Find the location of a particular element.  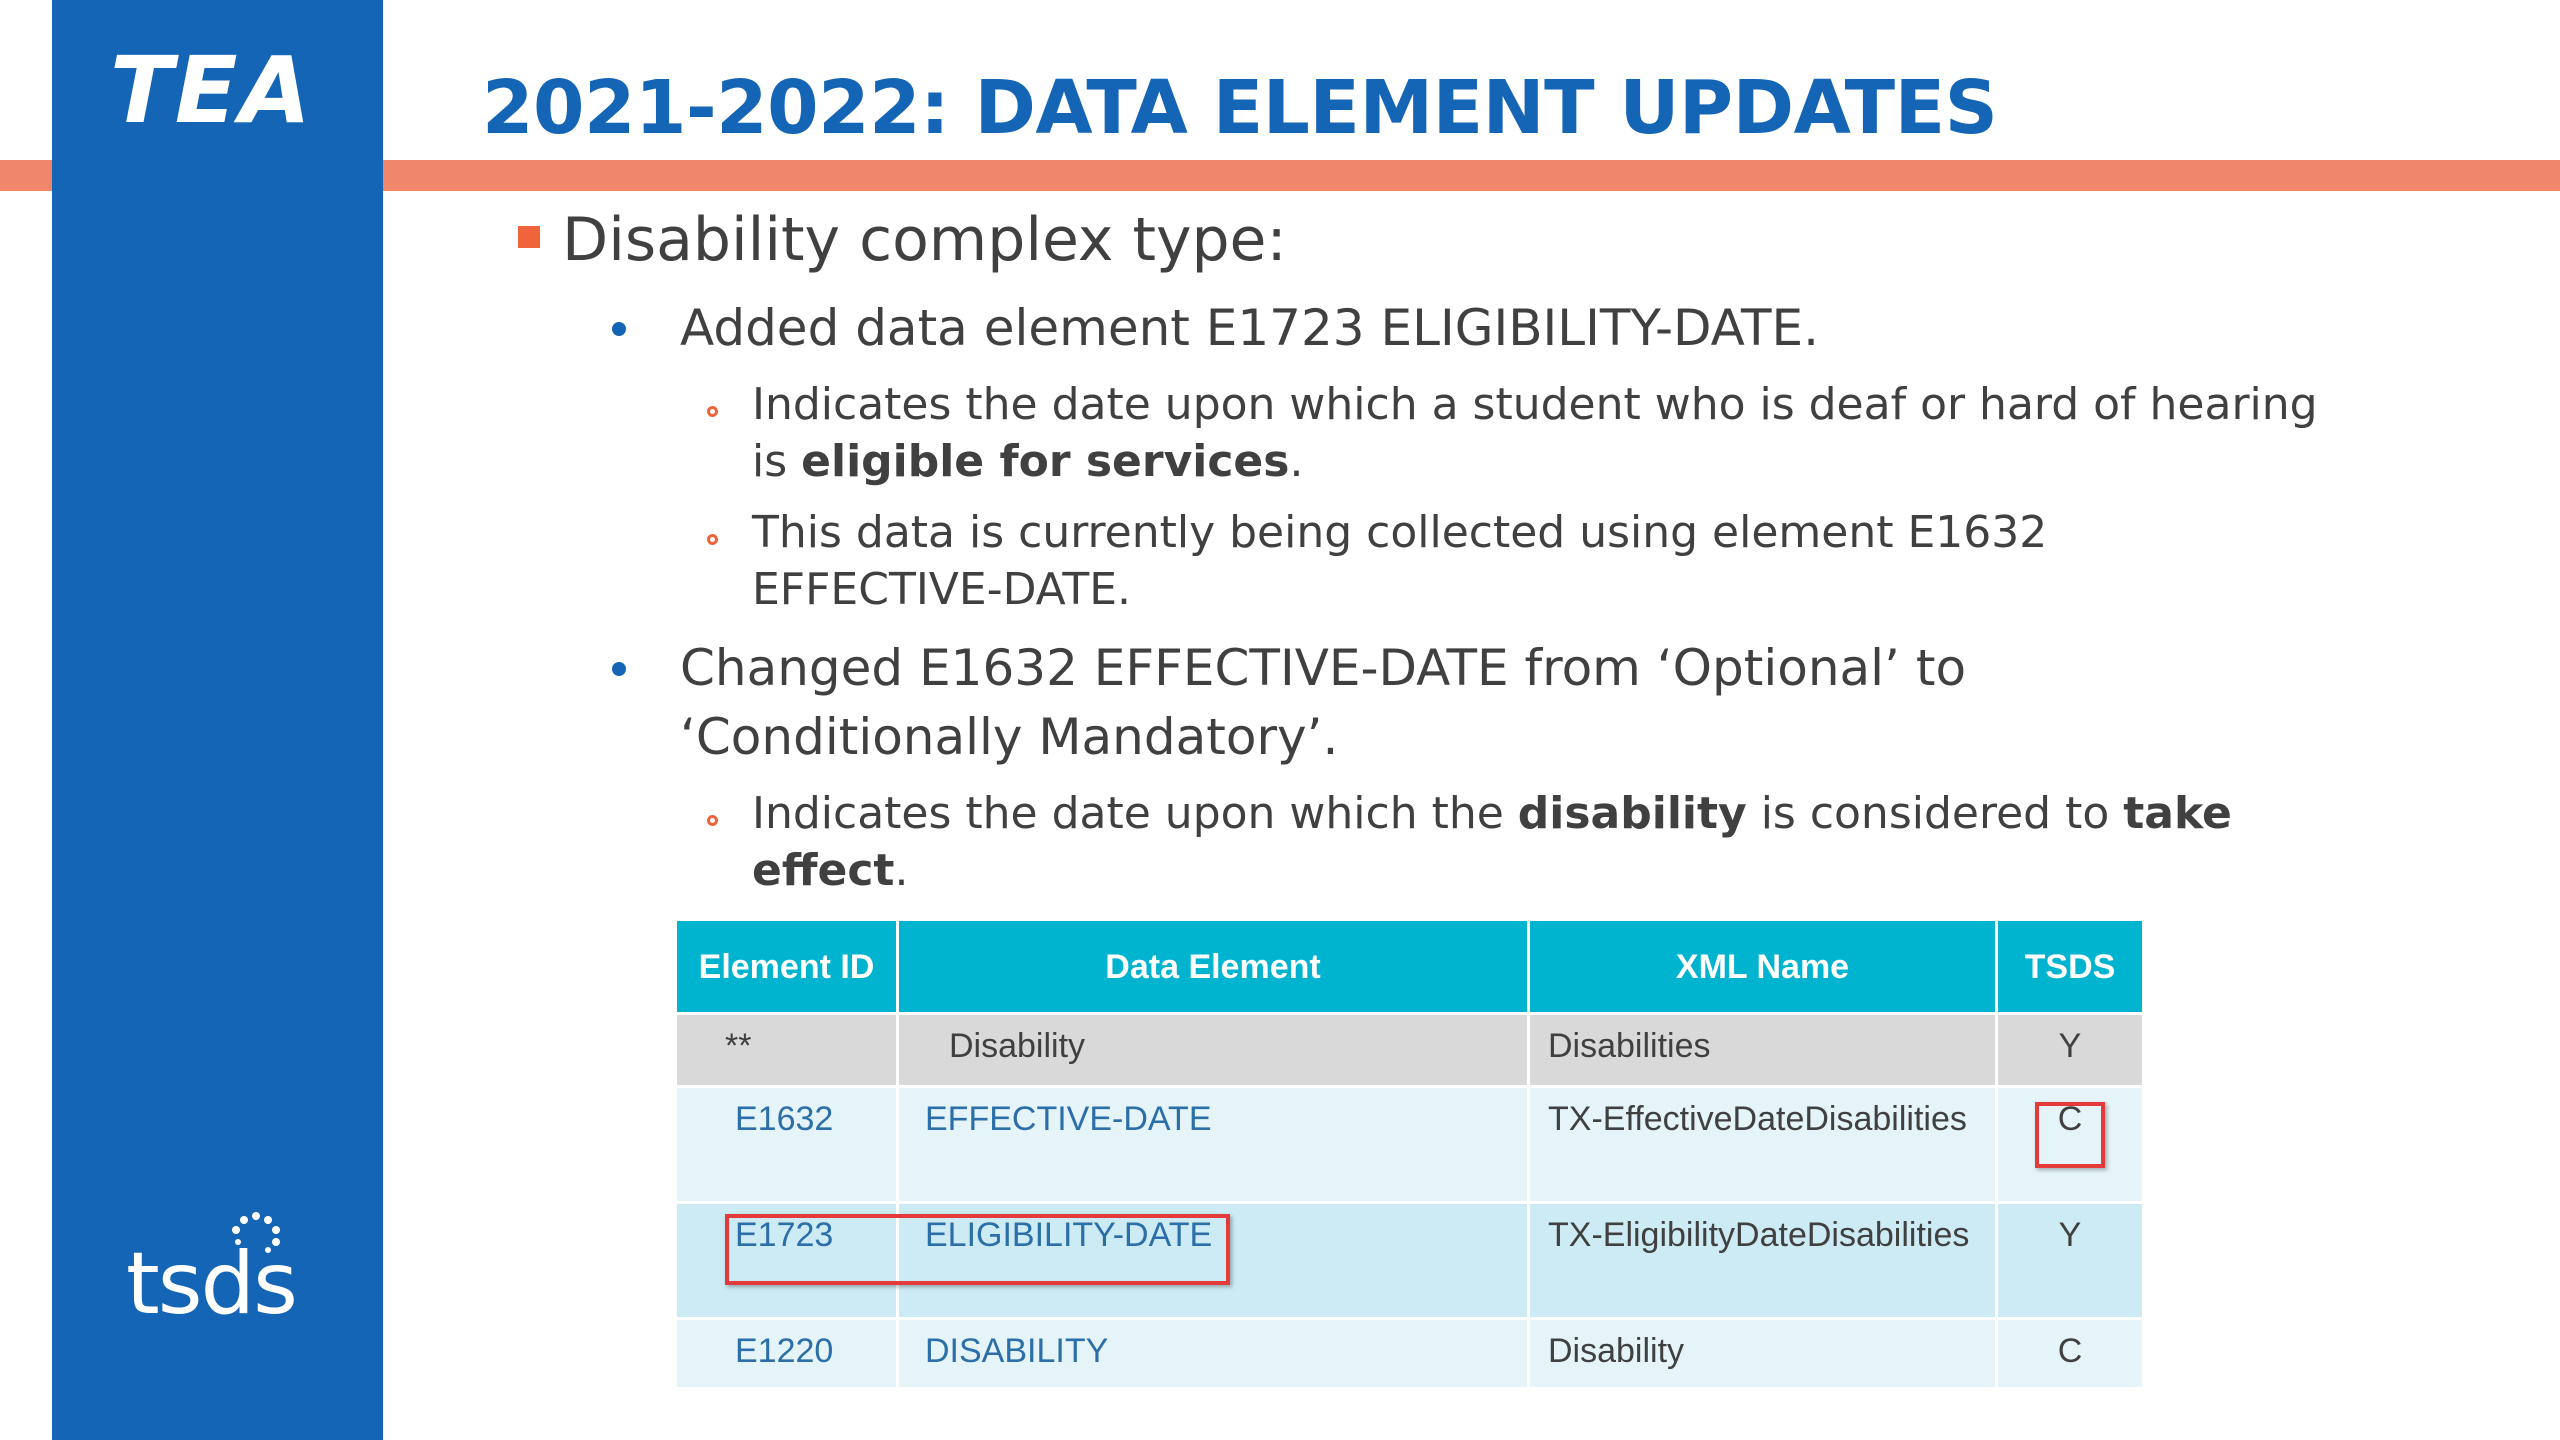

highlight-box-tsds-c is located at coordinates (2070, 1135).